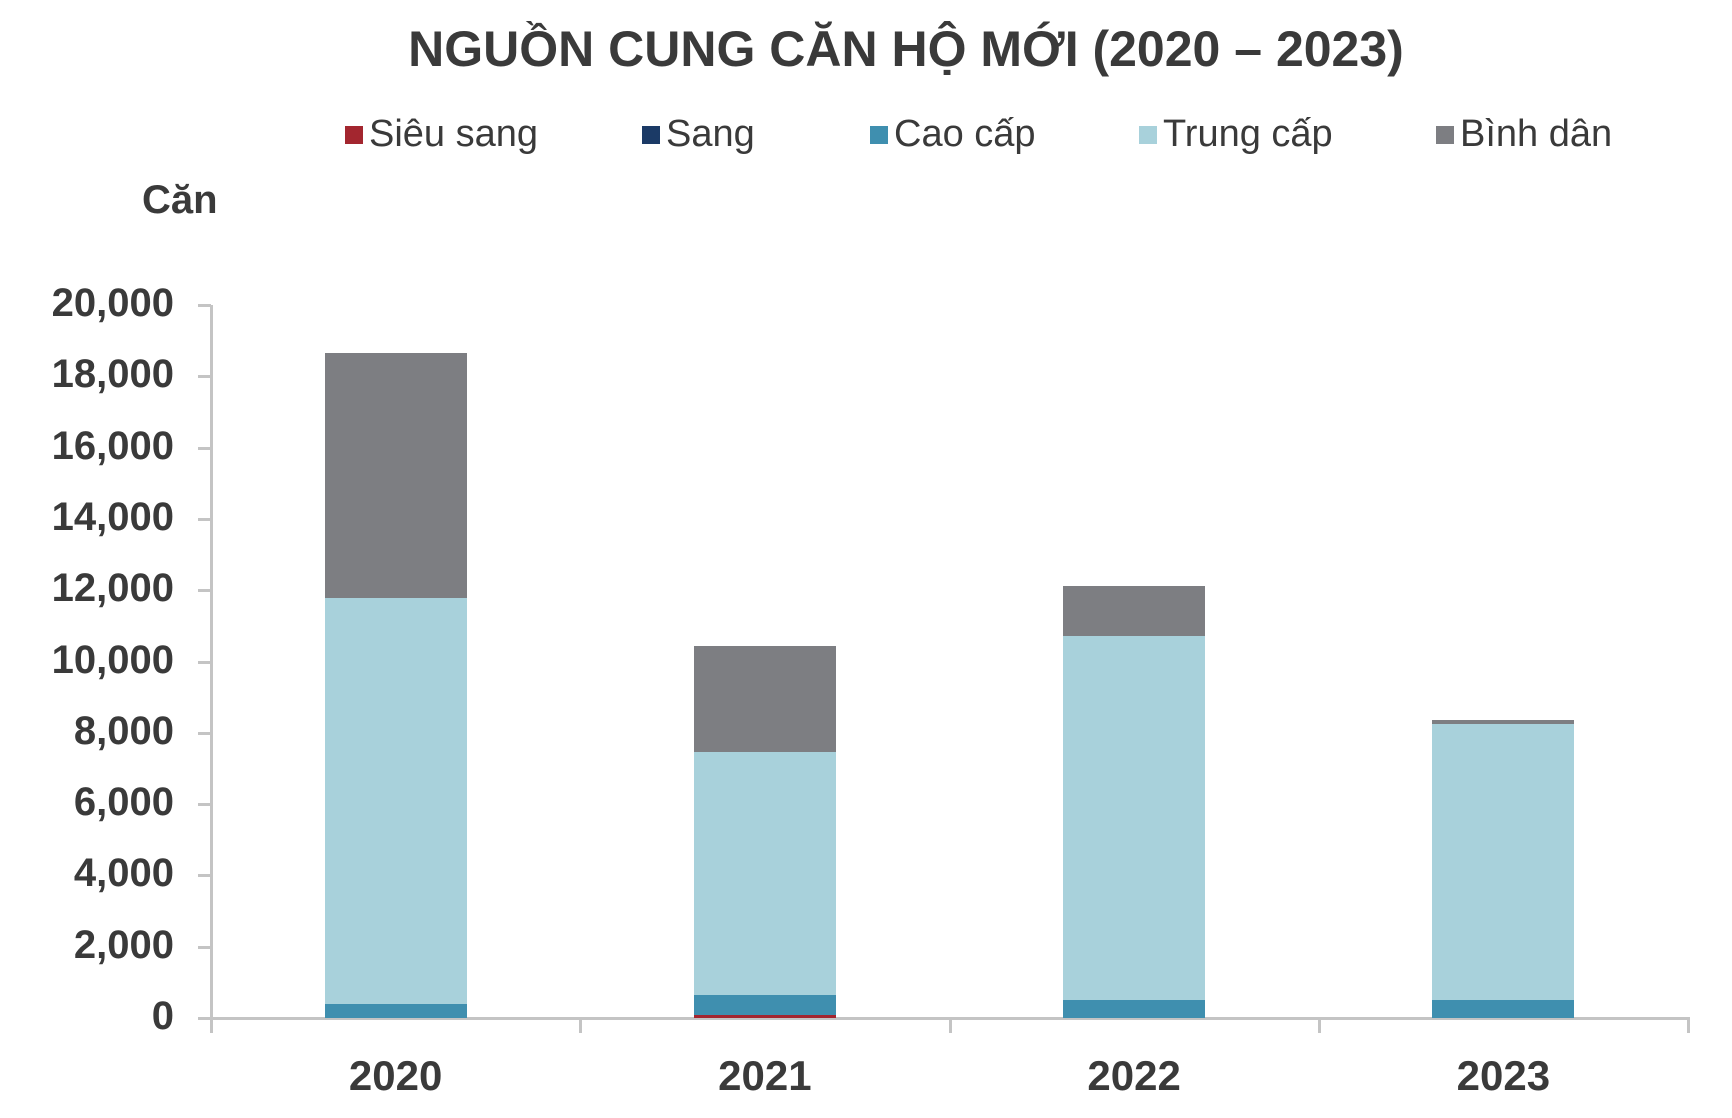 This screenshot has height=1118, width=1732. I want to click on x-tick-label: 2021, so click(765, 1075).